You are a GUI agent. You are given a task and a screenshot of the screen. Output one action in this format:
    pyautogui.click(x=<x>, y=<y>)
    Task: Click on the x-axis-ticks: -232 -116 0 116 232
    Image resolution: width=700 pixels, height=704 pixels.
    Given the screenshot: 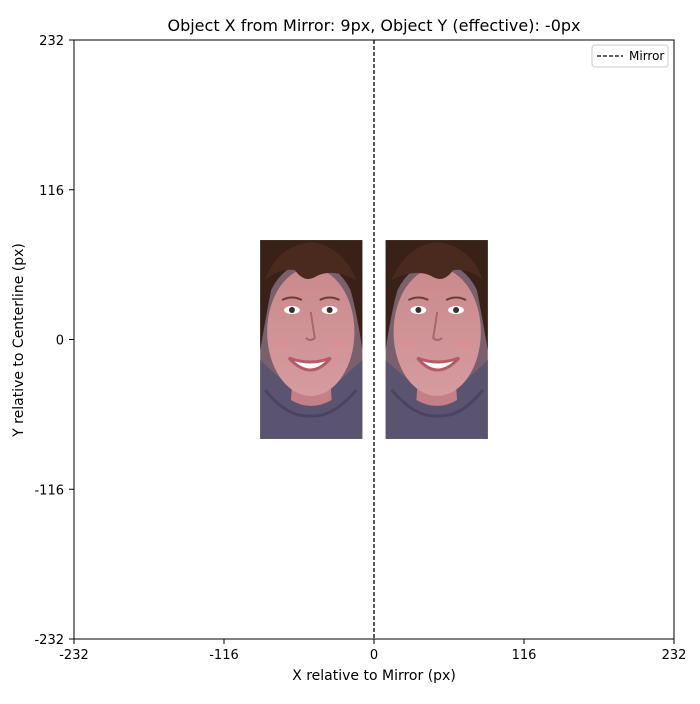 What is the action you would take?
    pyautogui.click(x=372, y=651)
    